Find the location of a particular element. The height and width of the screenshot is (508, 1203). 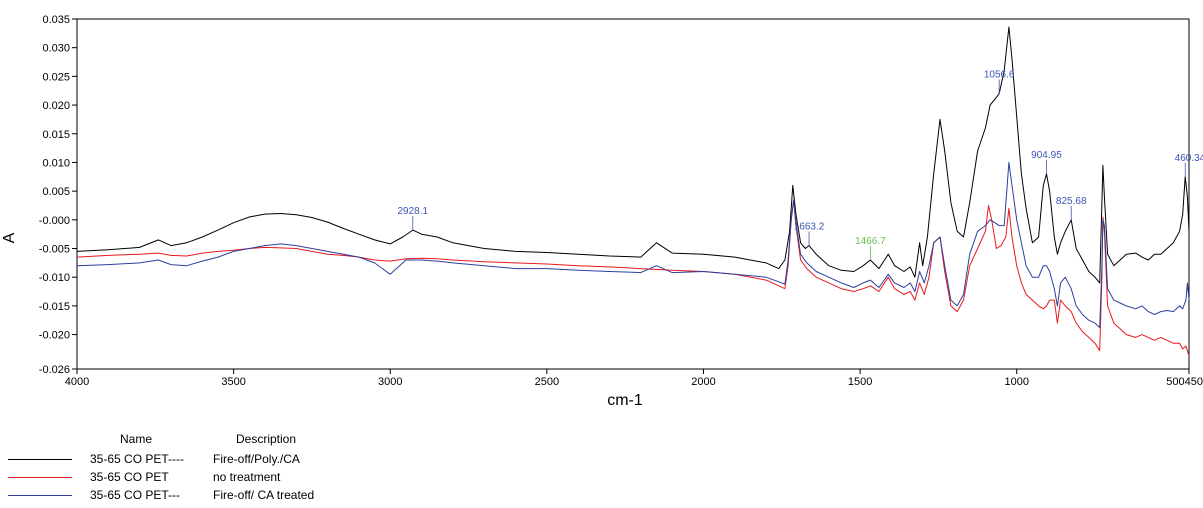

x-axis: 4000 3500 3000 2500 2000 1500 1000 500450 is located at coordinates (634, 378).